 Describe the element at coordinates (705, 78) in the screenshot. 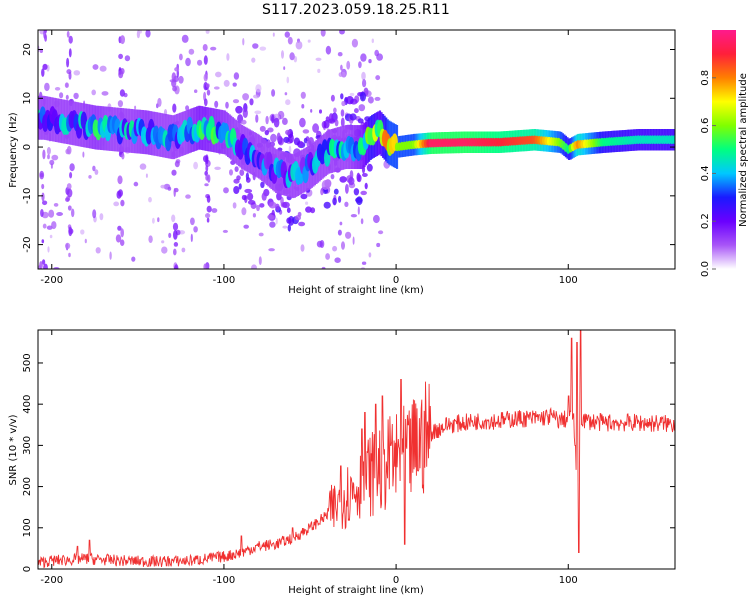

I see `colorbar-tick-label: 0.8` at that location.